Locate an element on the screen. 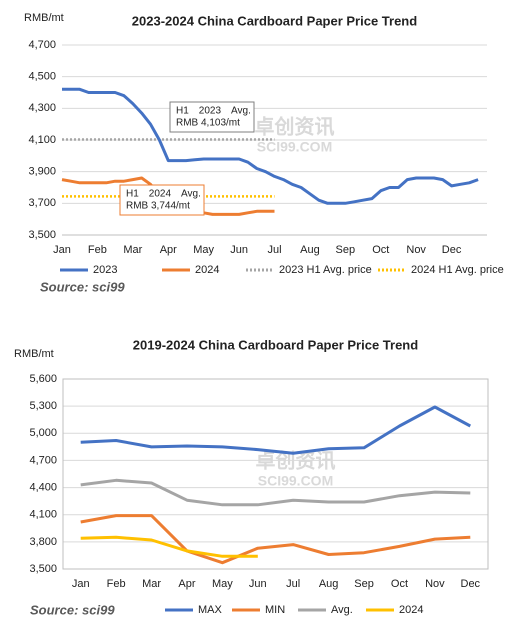 The width and height of the screenshot is (511, 637). y-tick-label: 3,900 is located at coordinates (42, 172).